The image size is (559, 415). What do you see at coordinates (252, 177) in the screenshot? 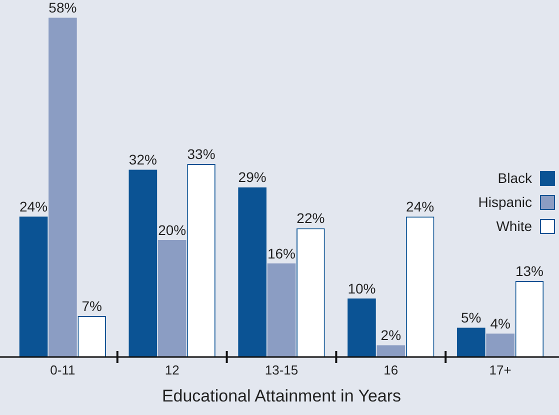
I see `data-label: 29%` at bounding box center [252, 177].